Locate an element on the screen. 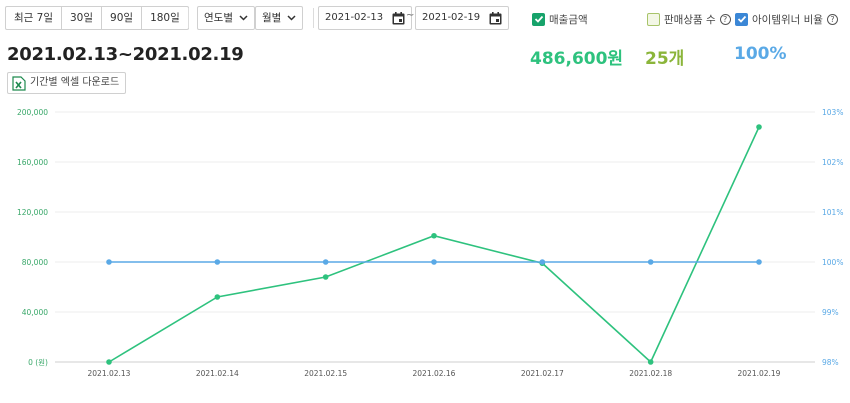 This screenshot has height=403, width=850. left-axis-tick-label: 200,000 is located at coordinates (32, 112).